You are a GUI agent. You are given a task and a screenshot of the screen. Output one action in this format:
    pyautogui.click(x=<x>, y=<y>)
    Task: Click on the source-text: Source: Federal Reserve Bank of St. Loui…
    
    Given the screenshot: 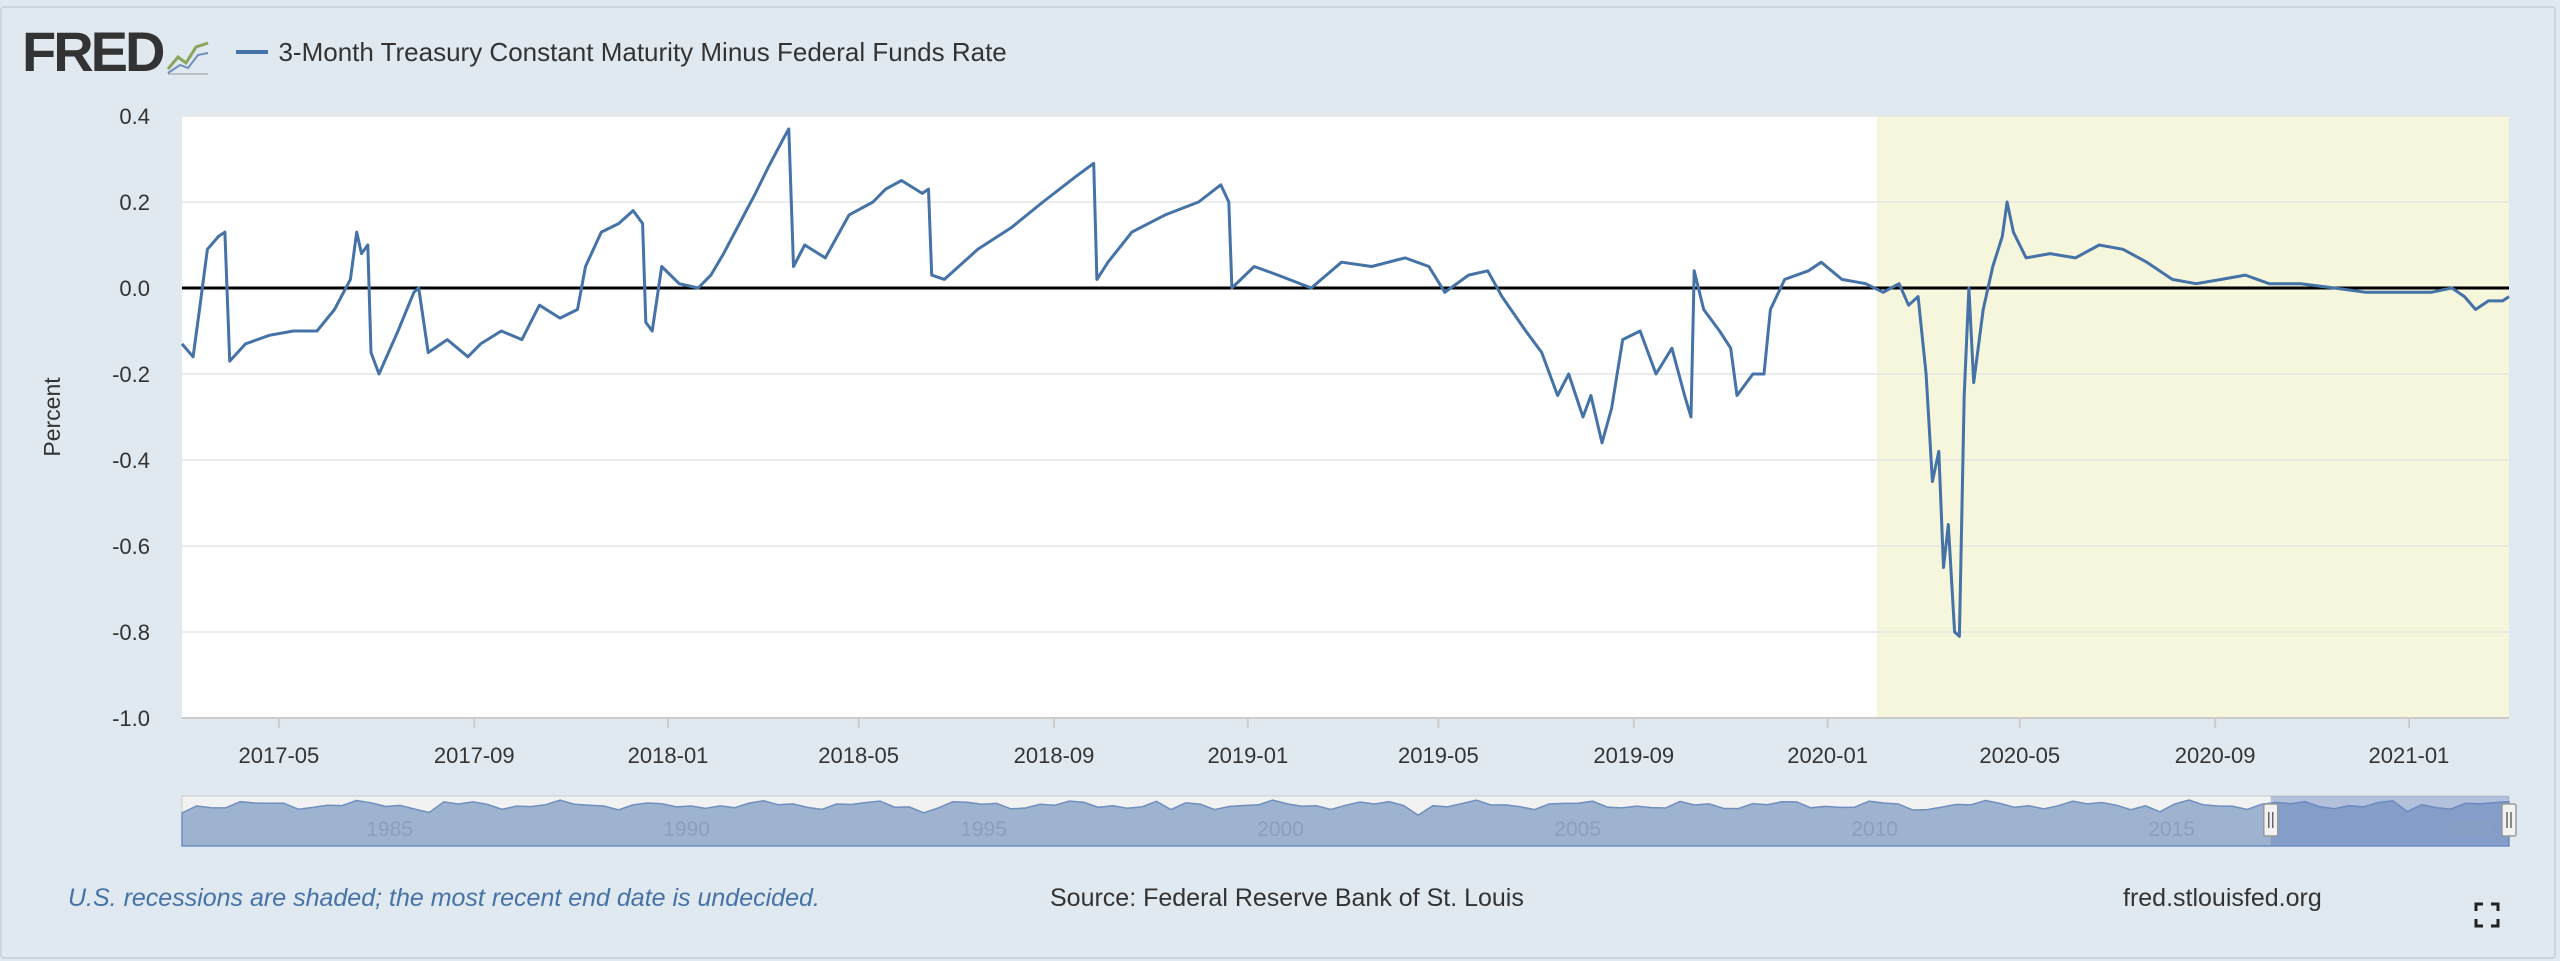 What is the action you would take?
    pyautogui.click(x=1287, y=898)
    